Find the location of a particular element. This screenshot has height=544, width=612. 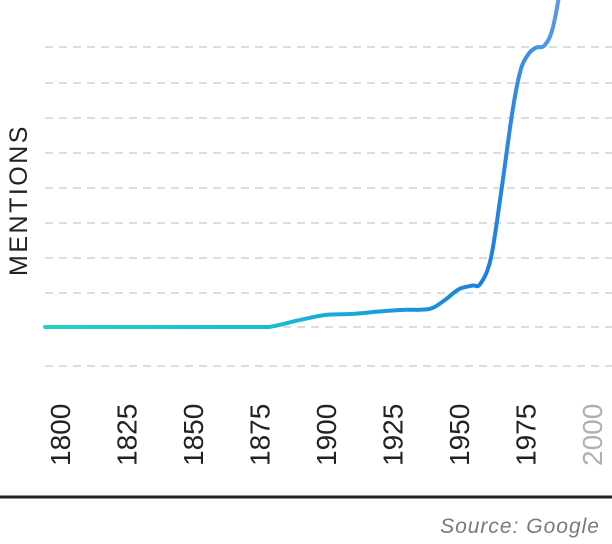

x-axis-ticks: 1800 1825 1850 1875 1900 1925 1950 1975 2000 is located at coordinates (326, 435).